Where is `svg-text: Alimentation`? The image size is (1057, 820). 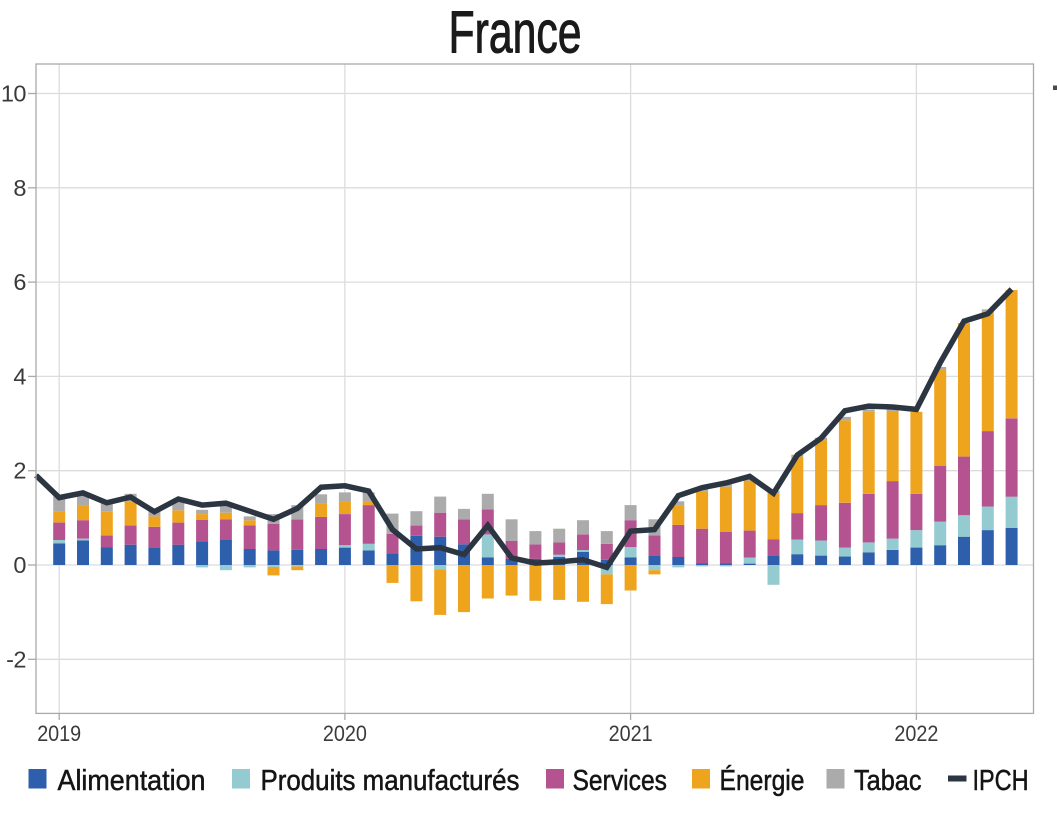 svg-text: Alimentation is located at coordinates (132, 781).